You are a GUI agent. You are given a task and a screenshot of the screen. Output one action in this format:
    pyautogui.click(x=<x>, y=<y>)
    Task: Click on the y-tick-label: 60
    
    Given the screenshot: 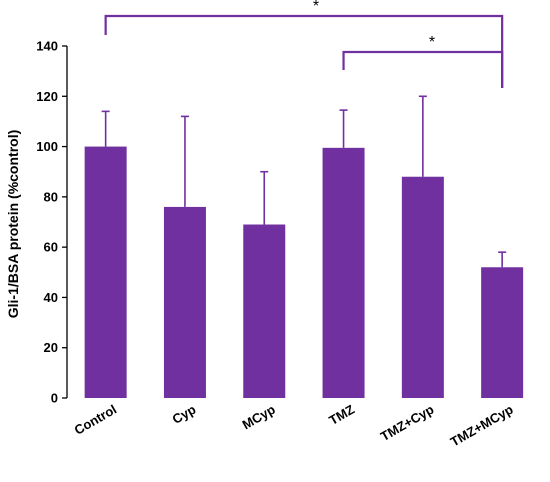 What is the action you would take?
    pyautogui.click(x=51, y=247)
    